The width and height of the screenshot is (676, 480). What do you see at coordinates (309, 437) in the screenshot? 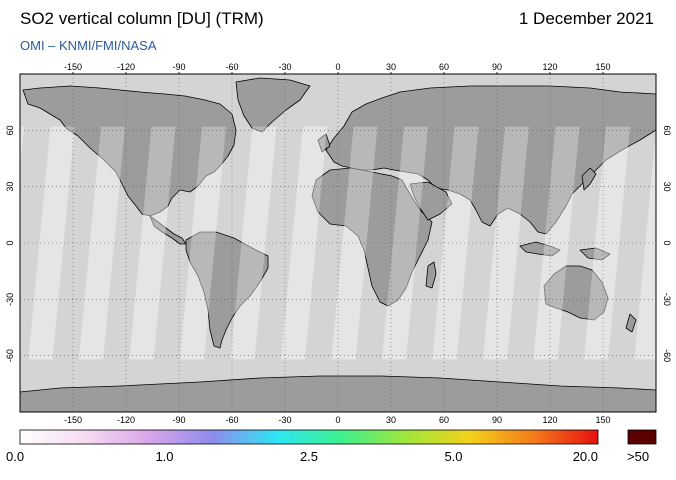
I see `colorbar` at bounding box center [309, 437].